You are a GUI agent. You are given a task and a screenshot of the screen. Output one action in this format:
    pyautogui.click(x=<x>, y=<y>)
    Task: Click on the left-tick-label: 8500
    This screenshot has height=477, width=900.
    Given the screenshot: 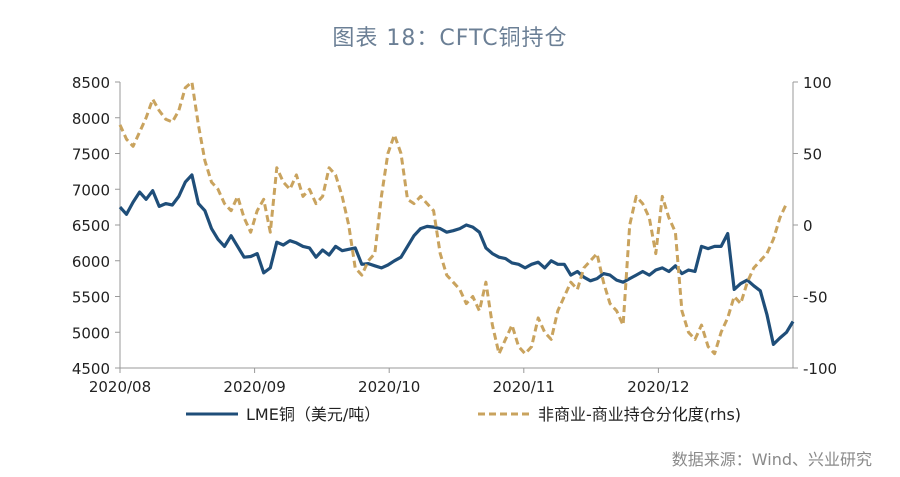 What is the action you would take?
    pyautogui.click(x=91, y=83)
    